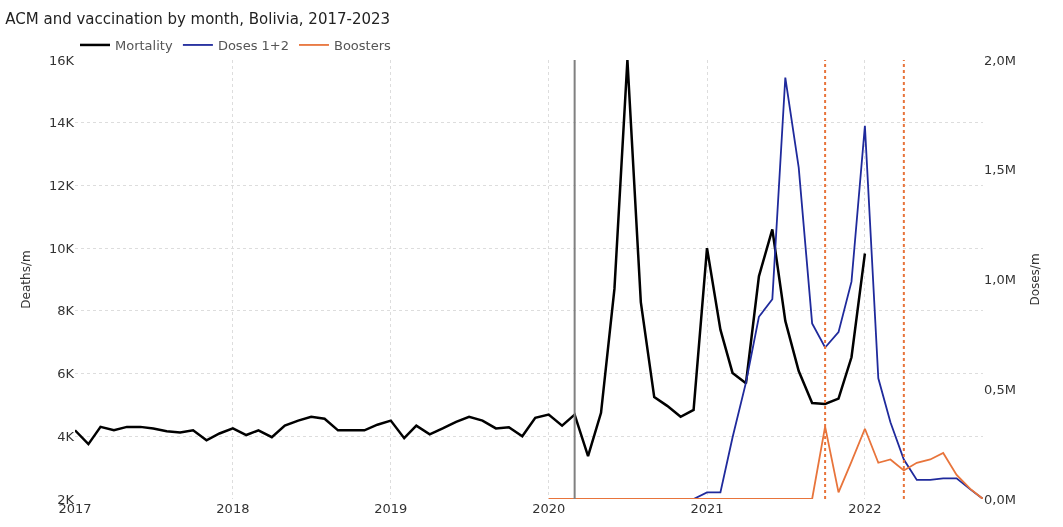  Describe the element at coordinates (66, 311) in the screenshot. I see `y-tick-label: 8K` at that location.